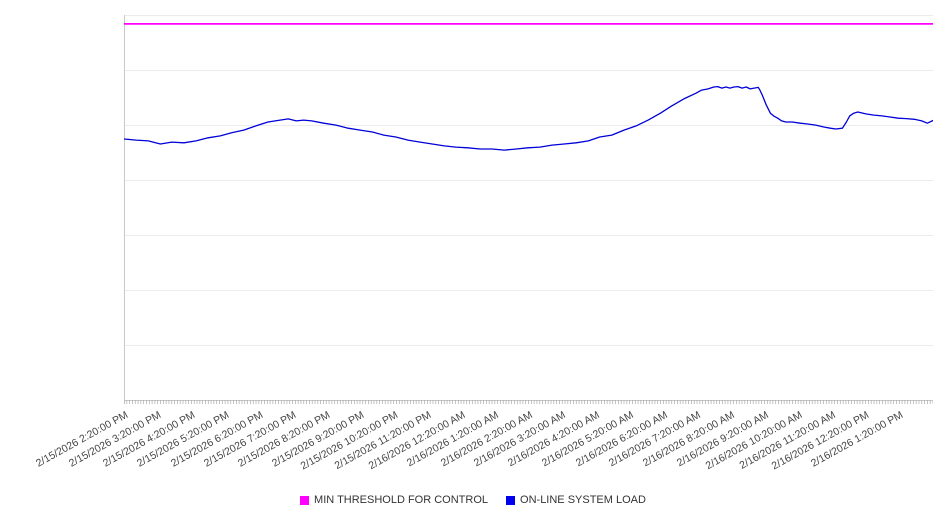 The width and height of the screenshot is (946, 526). I want to click on x-axis-label: 2/15/2026 8:20:00 PM, so click(284, 439).